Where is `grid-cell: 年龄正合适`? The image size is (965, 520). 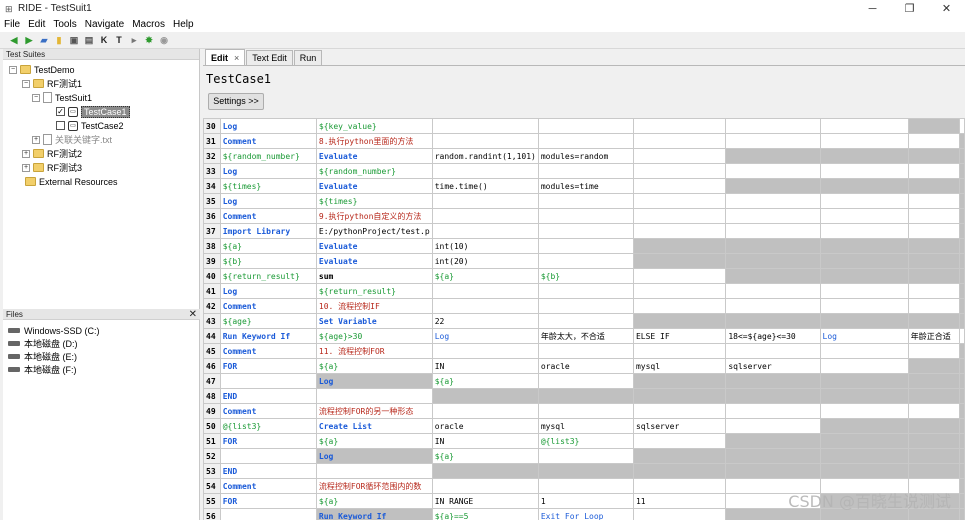 grid-cell: 年龄正合适 is located at coordinates (934, 336).